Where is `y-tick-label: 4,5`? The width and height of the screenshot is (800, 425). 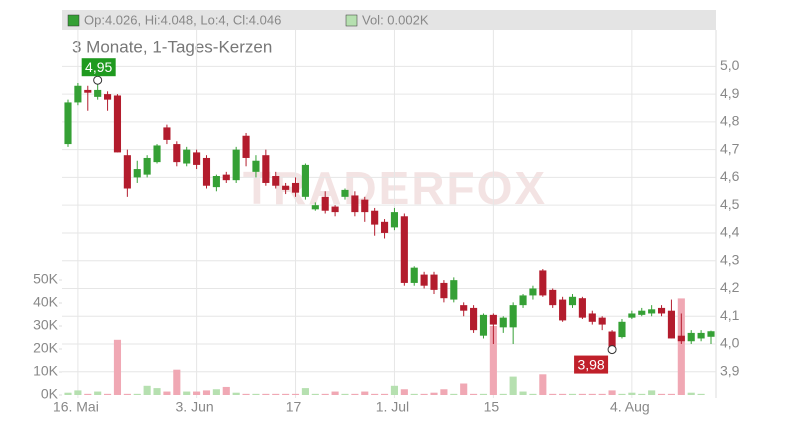 y-tick-label: 4,5 is located at coordinates (730, 204).